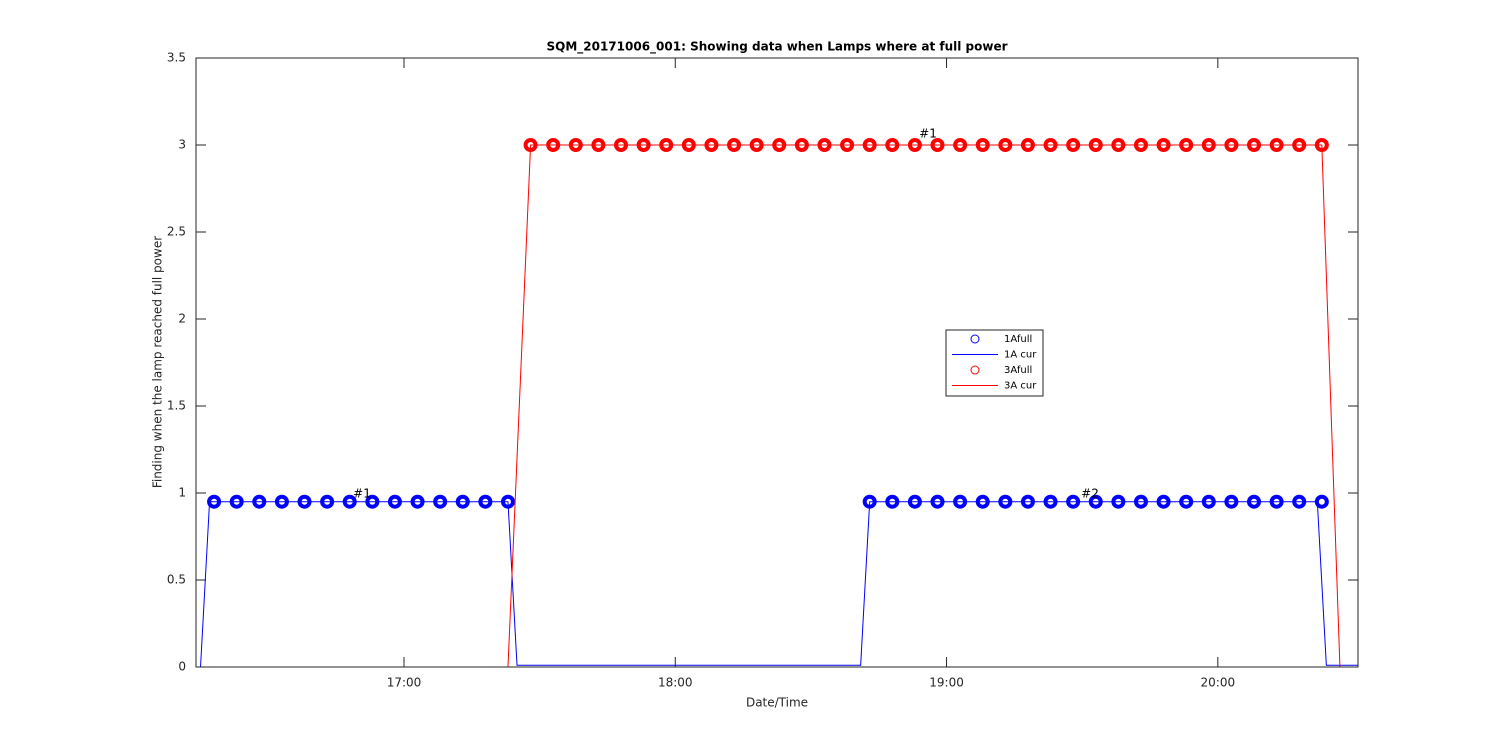 Image resolution: width=1500 pixels, height=750 pixels. I want to click on x-tick-label: 17:00, so click(404, 683).